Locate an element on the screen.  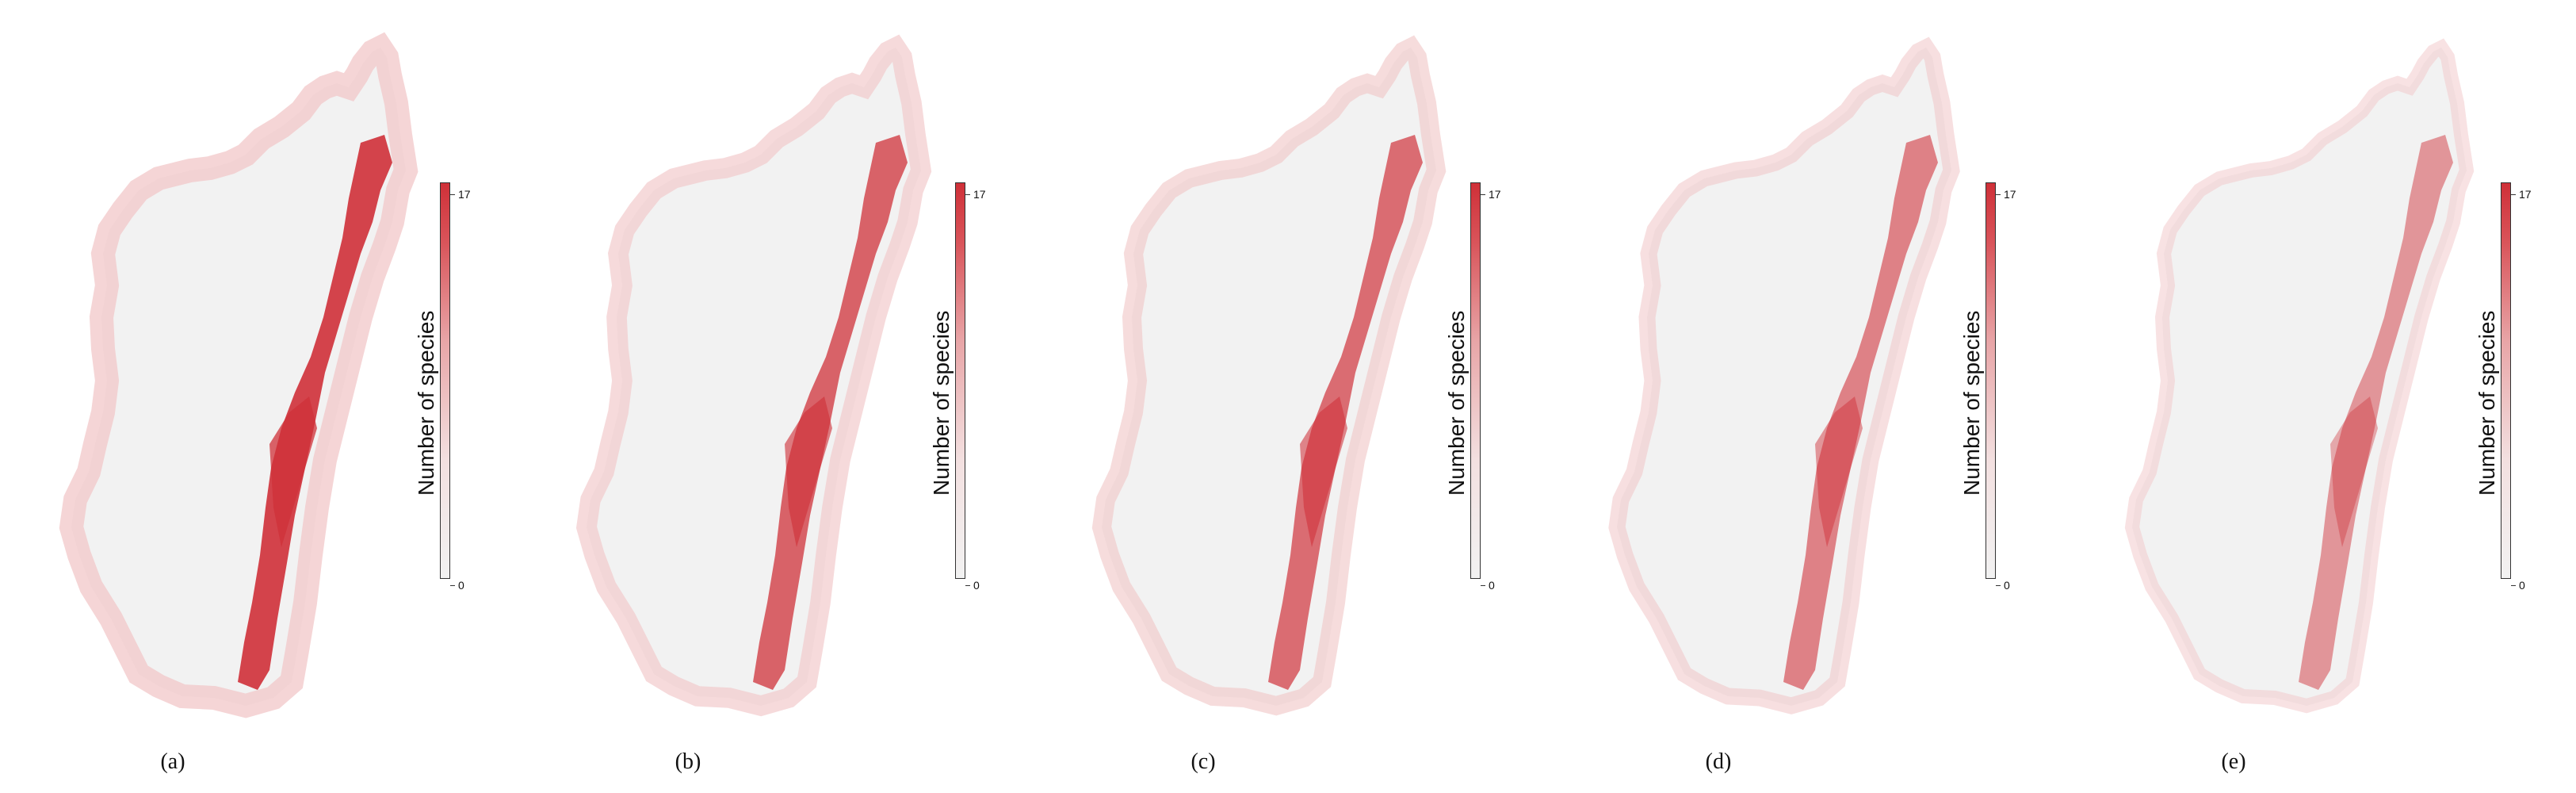
panel-label: (a) is located at coordinates (172, 762).